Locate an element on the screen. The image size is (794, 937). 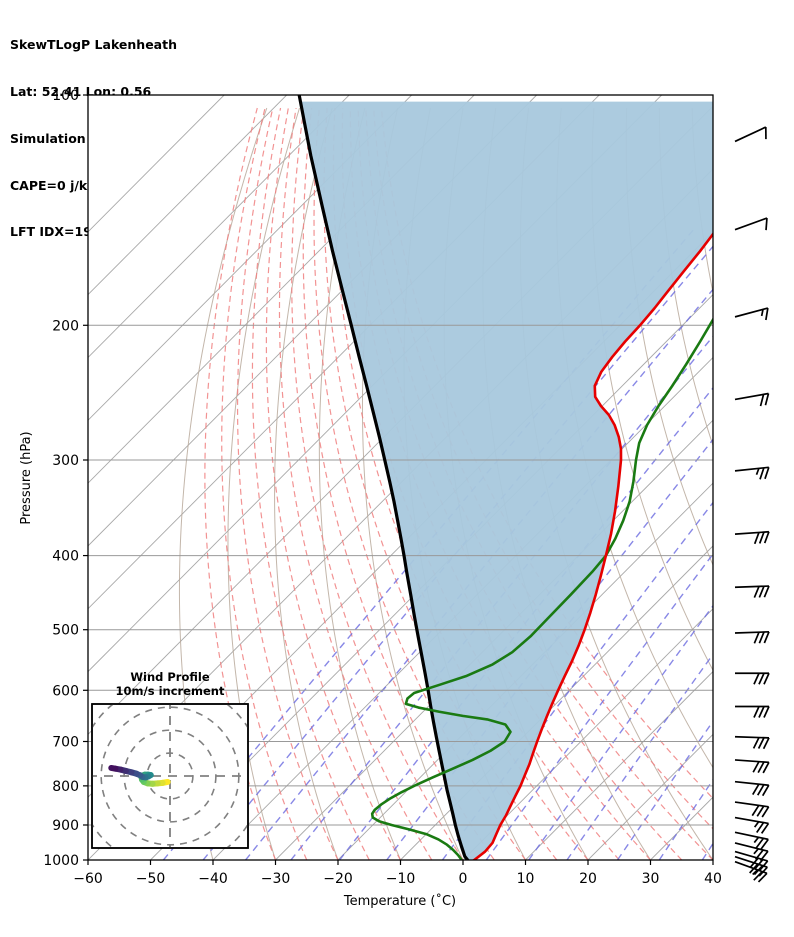
y-tick-label: 1000 is located at coordinates (61, 861).